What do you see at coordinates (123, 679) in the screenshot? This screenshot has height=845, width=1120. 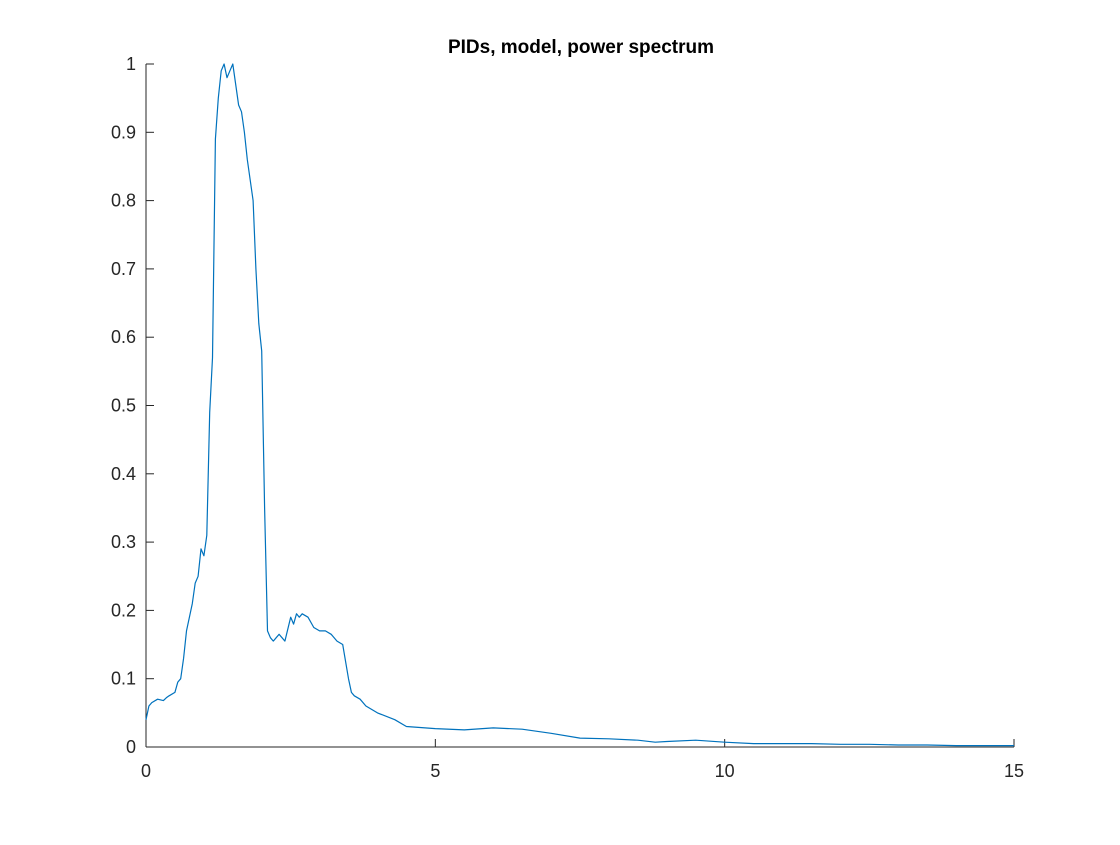 I see `y-tick-label: 0.1` at bounding box center [123, 679].